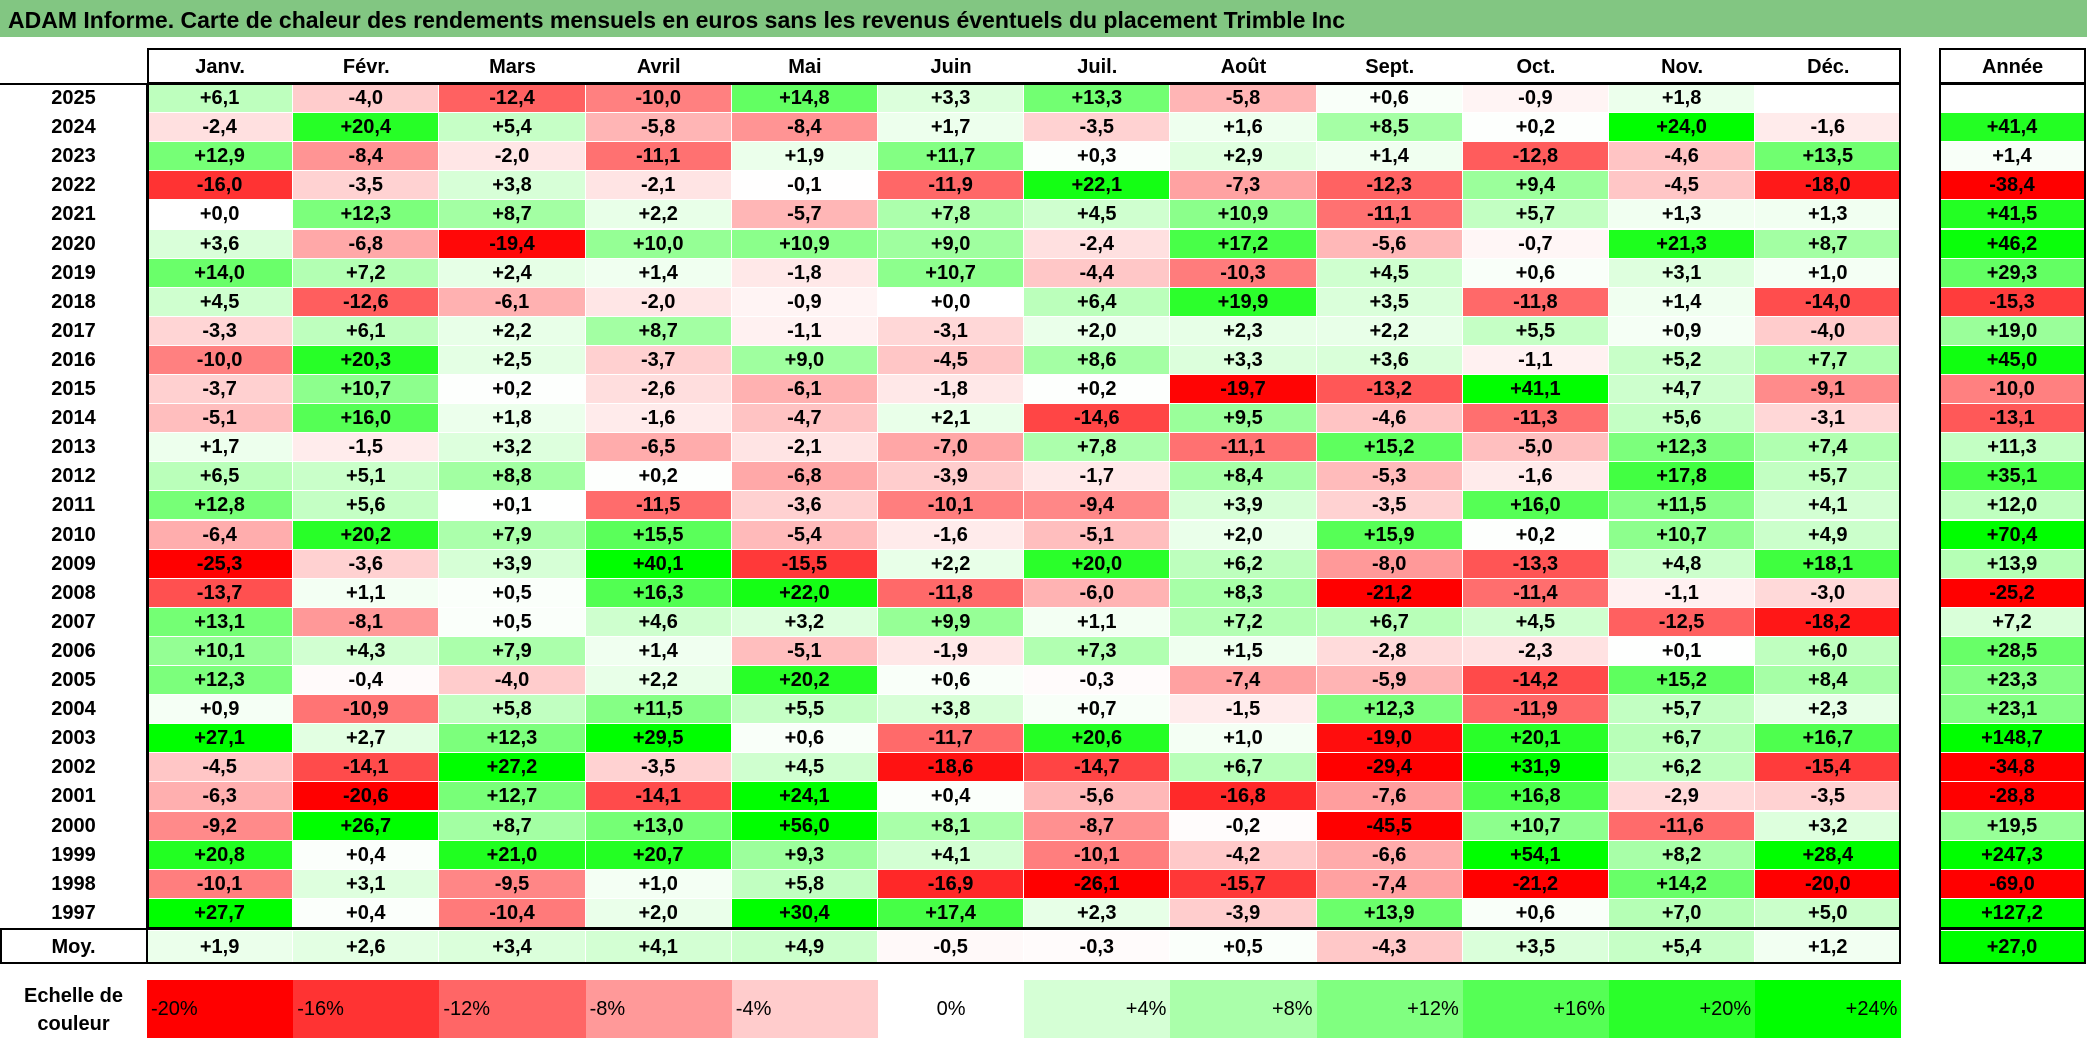 This screenshot has width=2087, height=1038. Describe the element at coordinates (1682, 768) in the screenshot. I see `heatmap-cell: +6,2` at that location.